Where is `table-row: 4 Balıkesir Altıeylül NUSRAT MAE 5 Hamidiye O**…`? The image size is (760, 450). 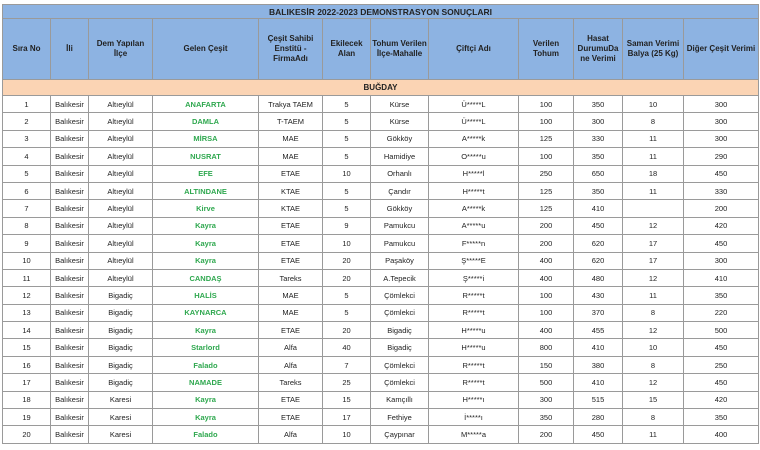 table-row: 4 Balıkesir Altıeylül NUSRAT MAE 5 Hamidiye O**… is located at coordinates (380, 156).